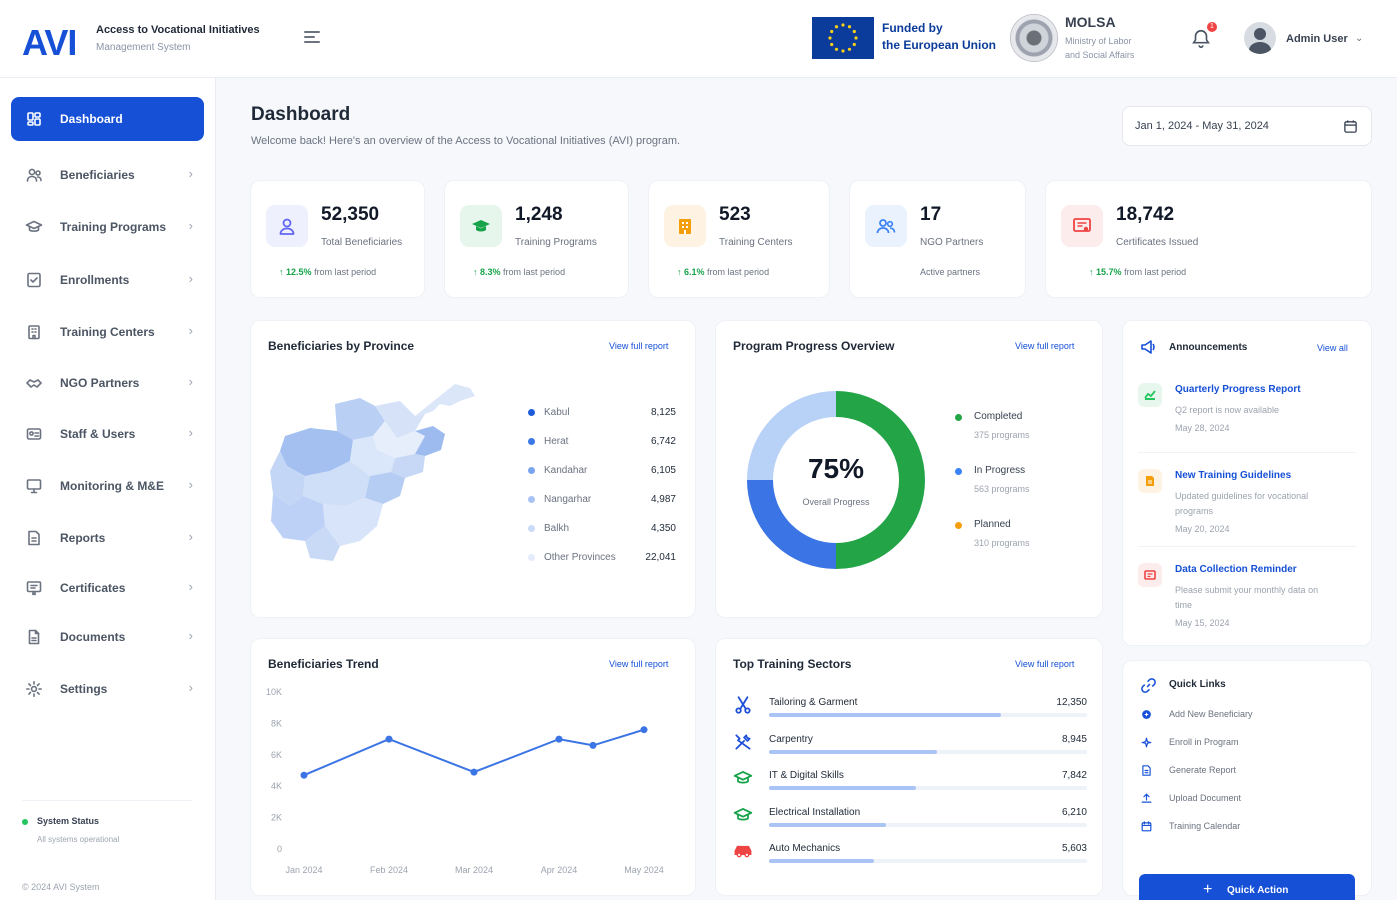 The width and height of the screenshot is (1397, 900). I want to click on quick-action-label: Quick Action, so click(1258, 890).